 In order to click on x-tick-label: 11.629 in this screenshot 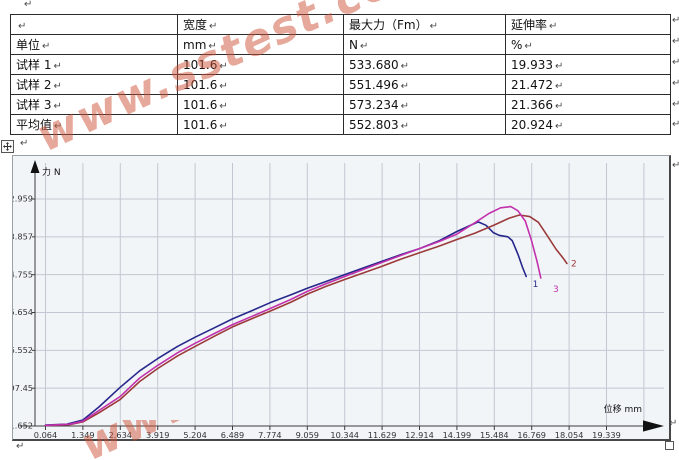, I will do `click(382, 434)`.